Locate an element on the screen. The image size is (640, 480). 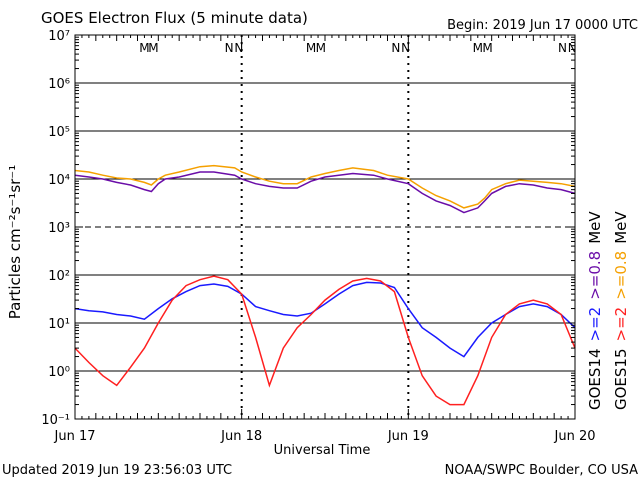
y-tick-label: 10³ is located at coordinates (59, 228).